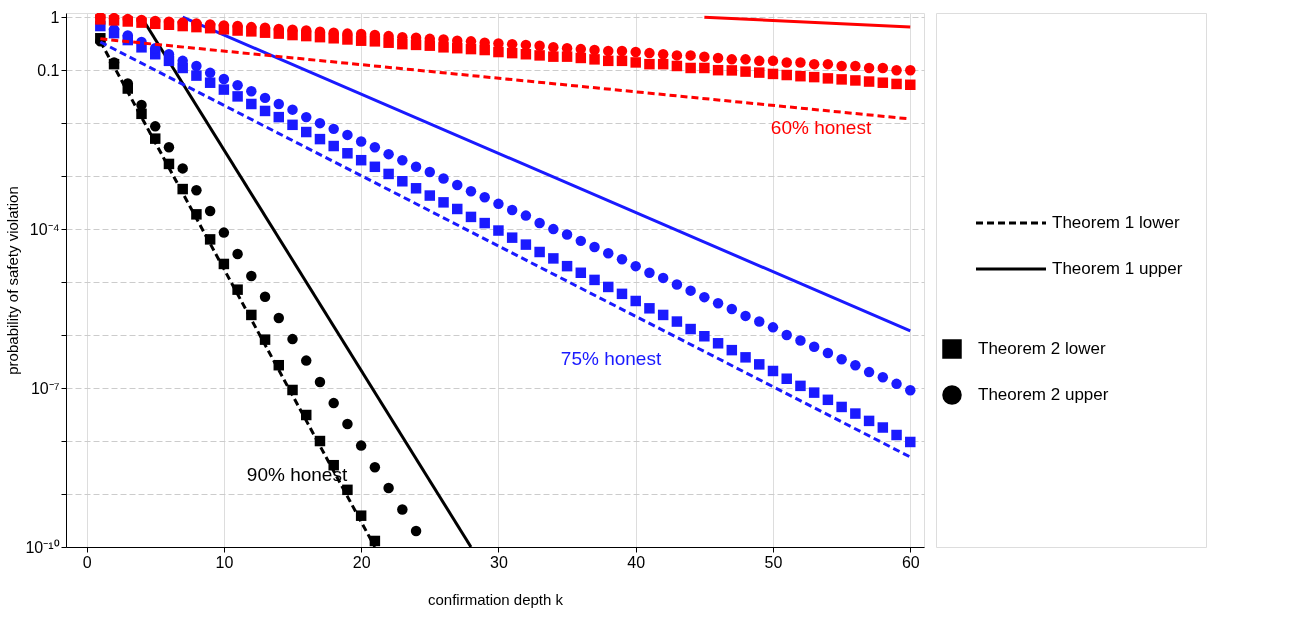  I want to click on y-tick-label: 10⁻⁷, so click(45, 388).